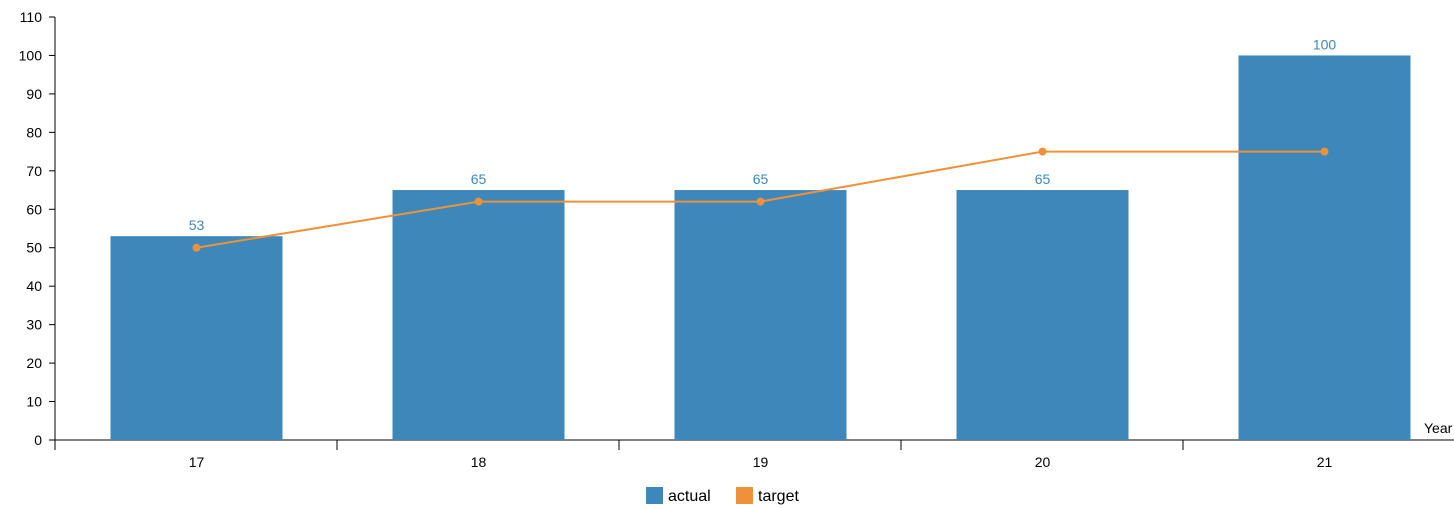 The height and width of the screenshot is (508, 1454). What do you see at coordinates (38, 440) in the screenshot?
I see `y-tick-label: 0` at bounding box center [38, 440].